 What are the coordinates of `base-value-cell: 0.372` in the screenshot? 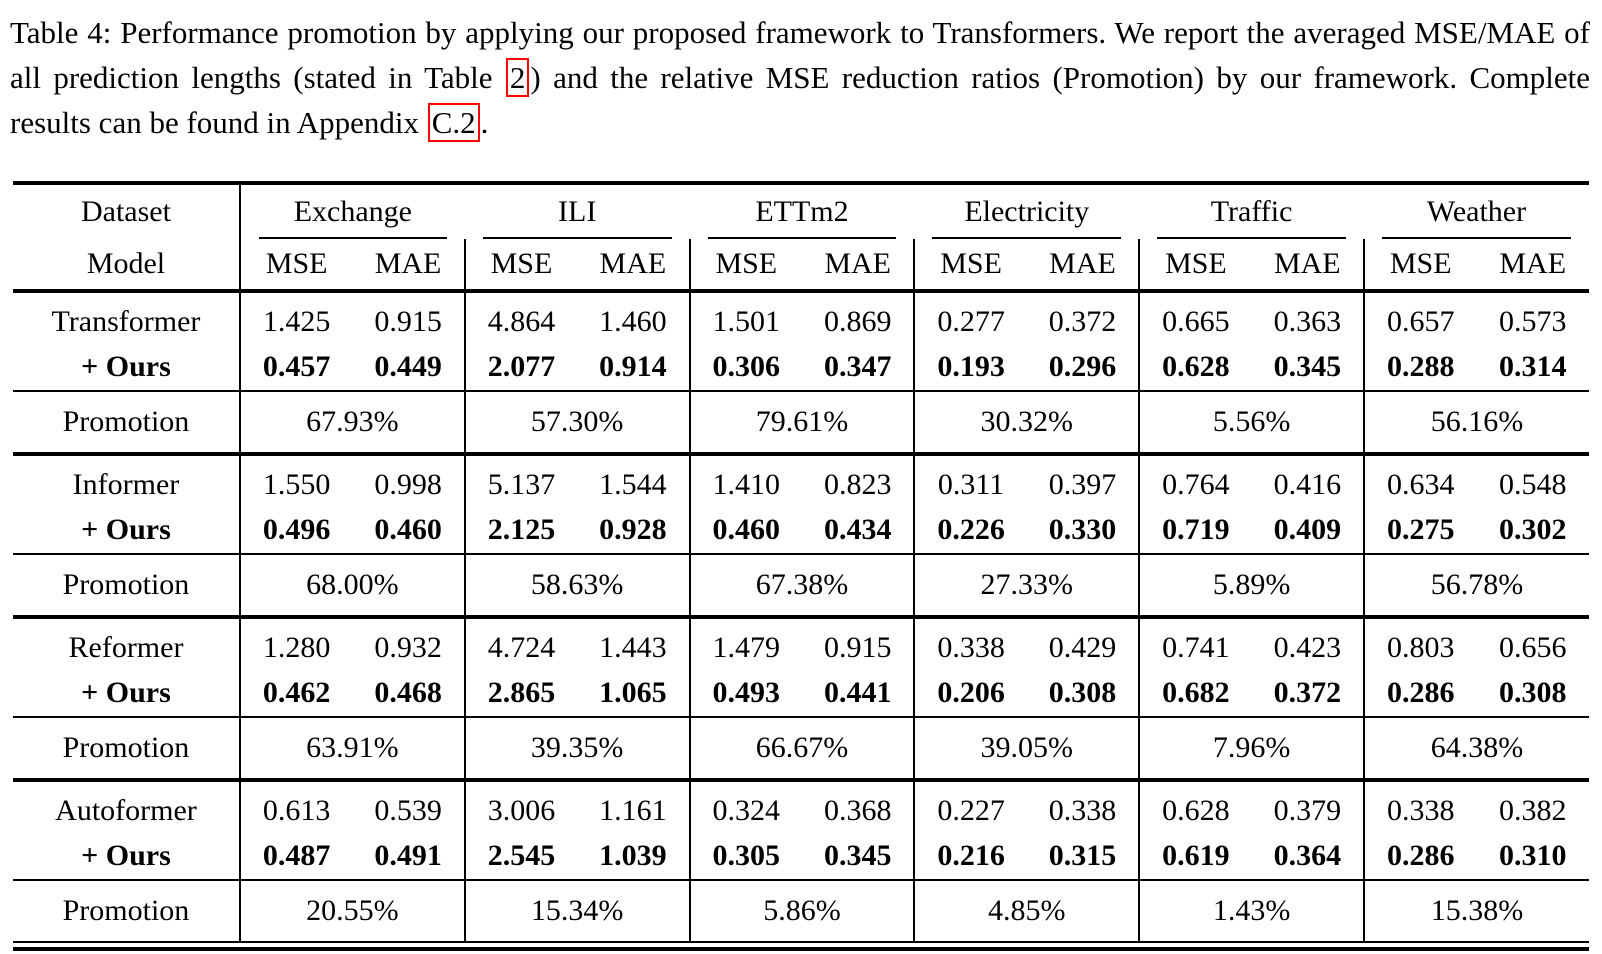 It's located at (1083, 317).